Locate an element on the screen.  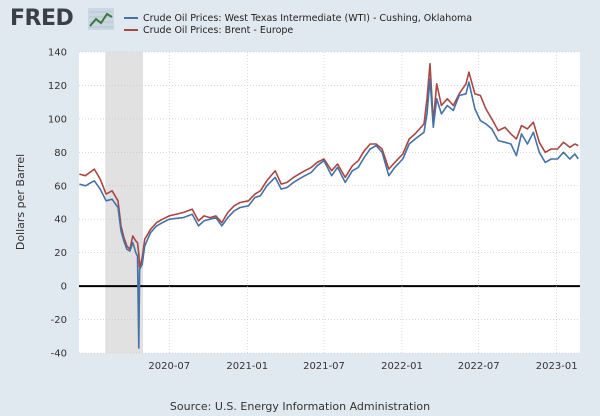
y-tick-label: 120 is located at coordinates (57, 86).